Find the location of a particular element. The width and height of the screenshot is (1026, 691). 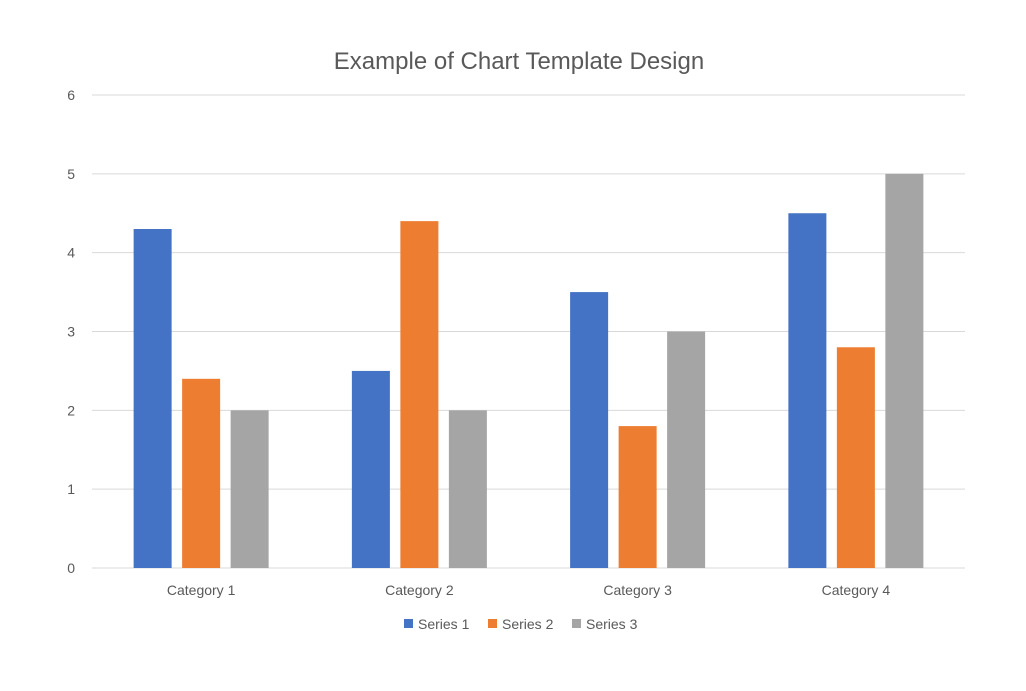

legend: Series 1 Series 2 Series 3 is located at coordinates (521, 624).